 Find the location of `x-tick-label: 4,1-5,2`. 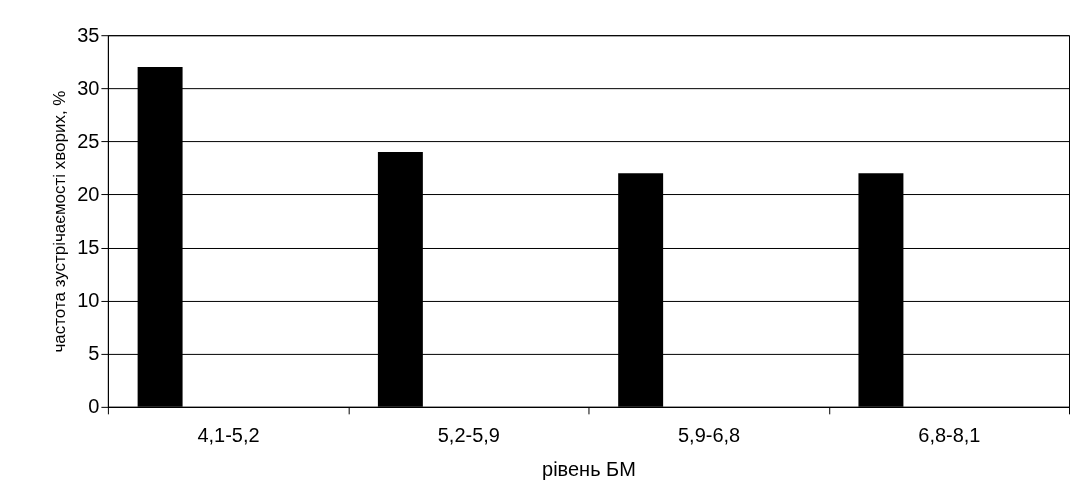

x-tick-label: 4,1-5,2 is located at coordinates (228, 435).